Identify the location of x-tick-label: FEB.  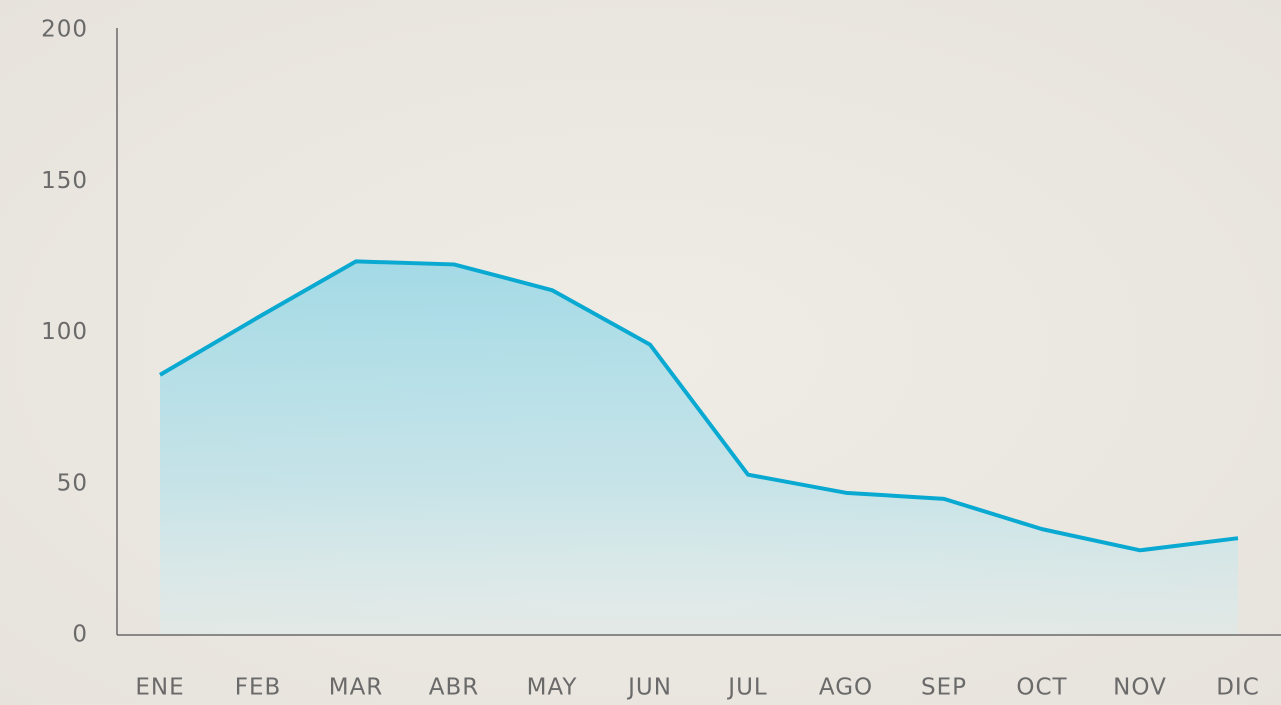
(258, 688).